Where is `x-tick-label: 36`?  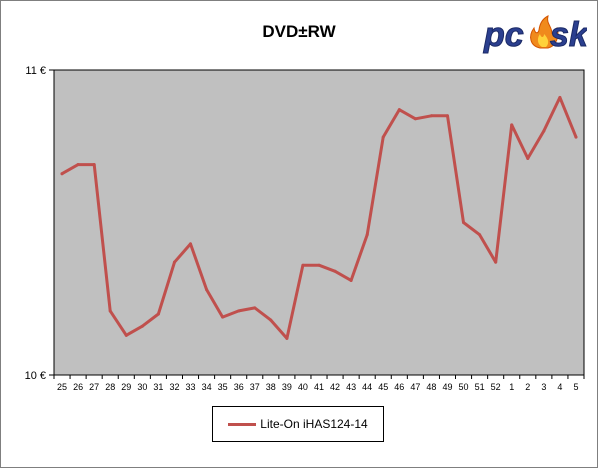 x-tick-label: 36 is located at coordinates (239, 387).